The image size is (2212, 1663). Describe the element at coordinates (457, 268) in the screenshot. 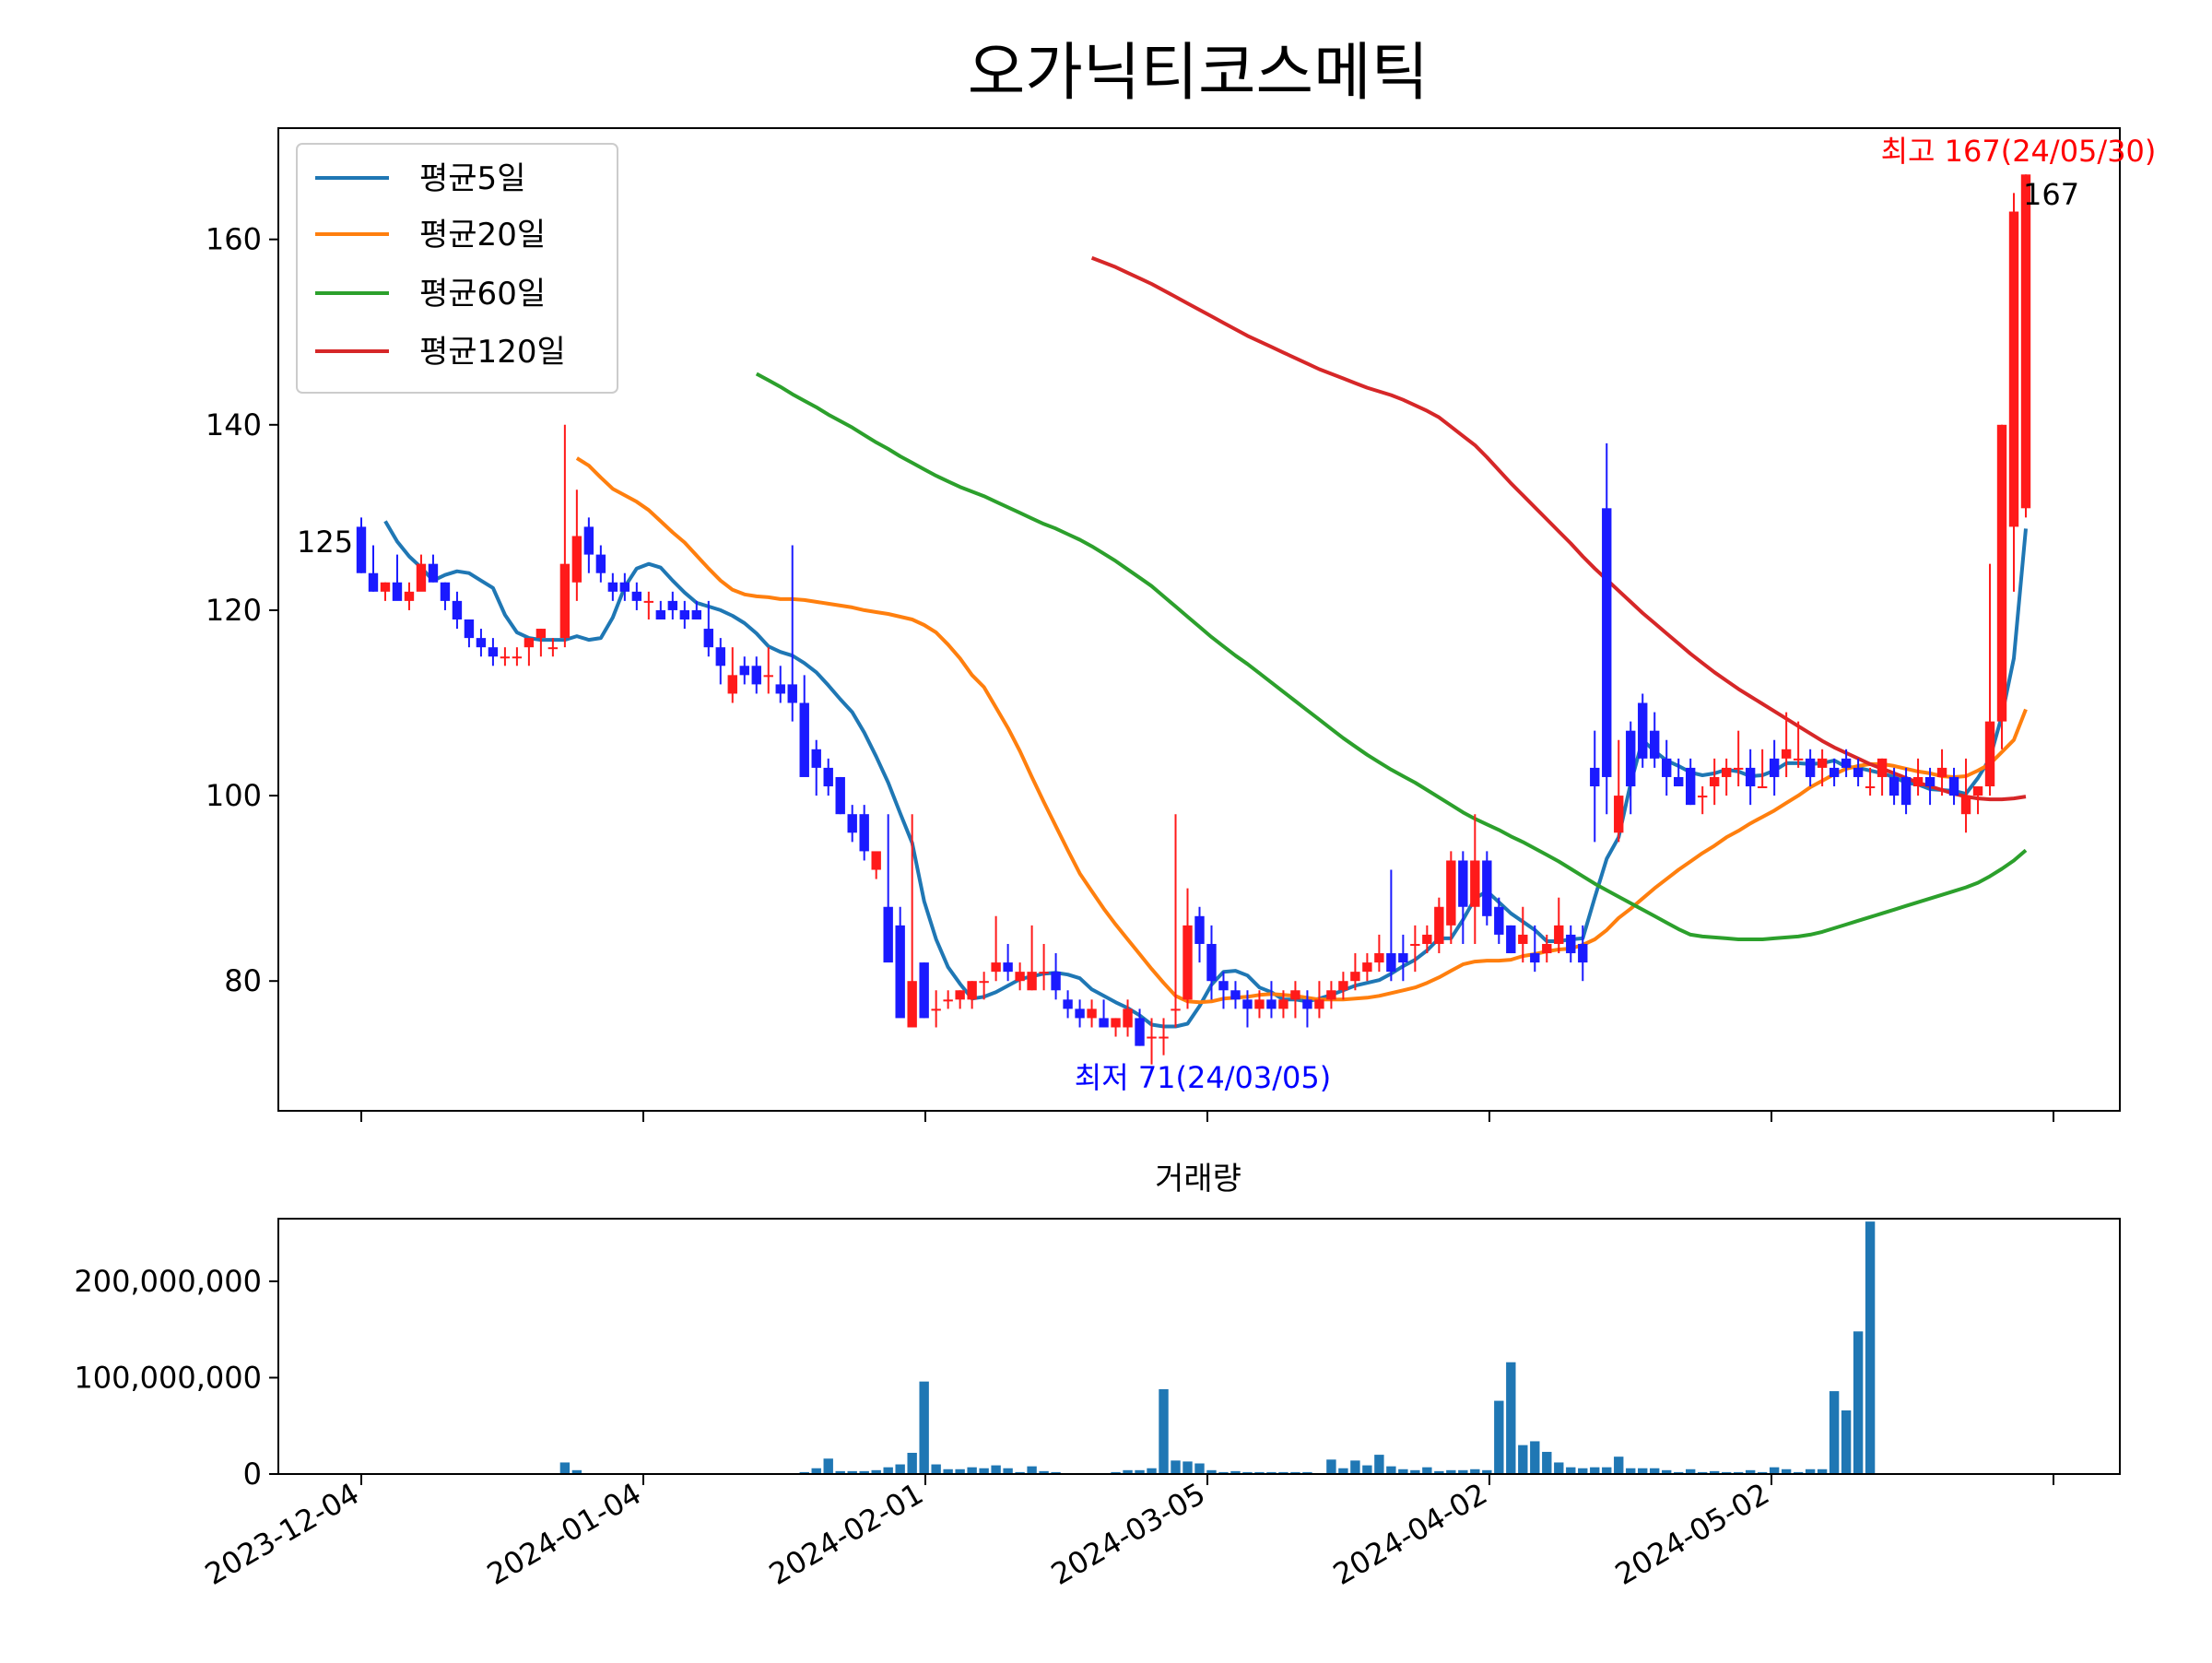

I see `legend-box` at that location.